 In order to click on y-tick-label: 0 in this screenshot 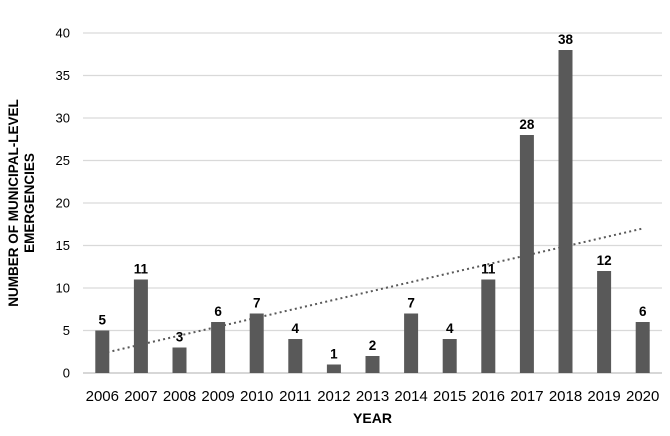, I will do `click(66, 373)`.